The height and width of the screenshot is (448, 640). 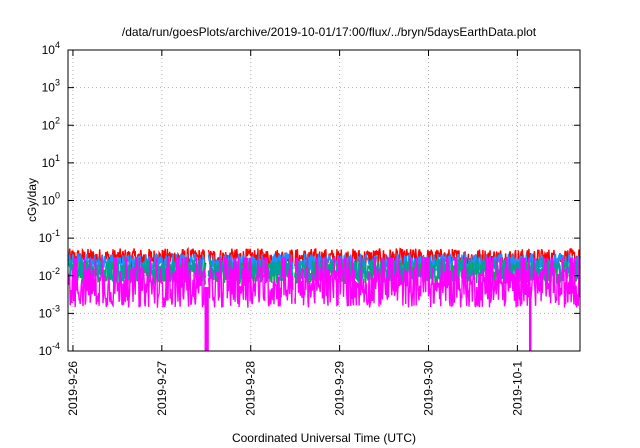 I want to click on y-tick-label: 10⁻¹, so click(x=49, y=236).